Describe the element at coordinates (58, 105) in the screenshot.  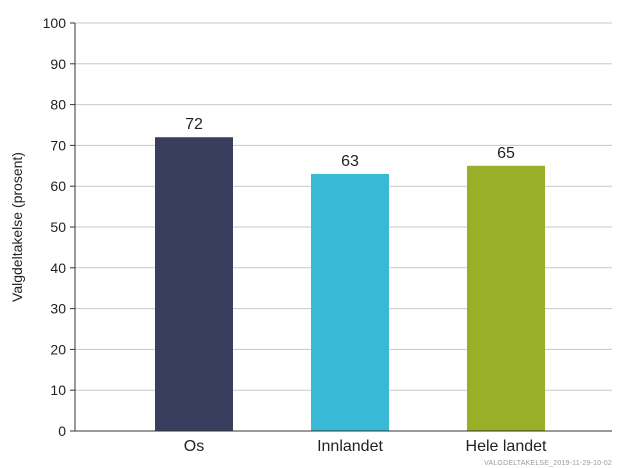
I see `y-tick-label: 80` at that location.